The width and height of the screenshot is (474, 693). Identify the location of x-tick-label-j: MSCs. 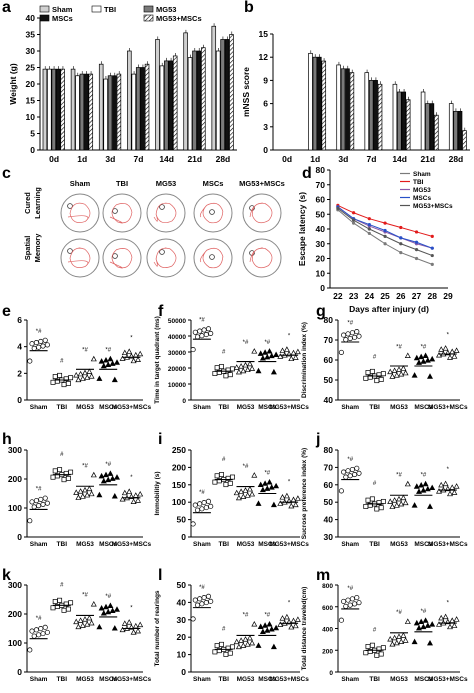
(423, 544).